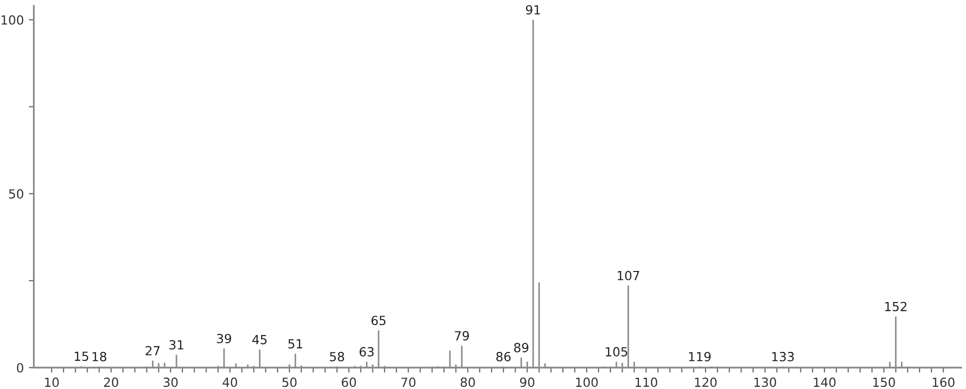  I want to click on annotation: 15, so click(81, 357).